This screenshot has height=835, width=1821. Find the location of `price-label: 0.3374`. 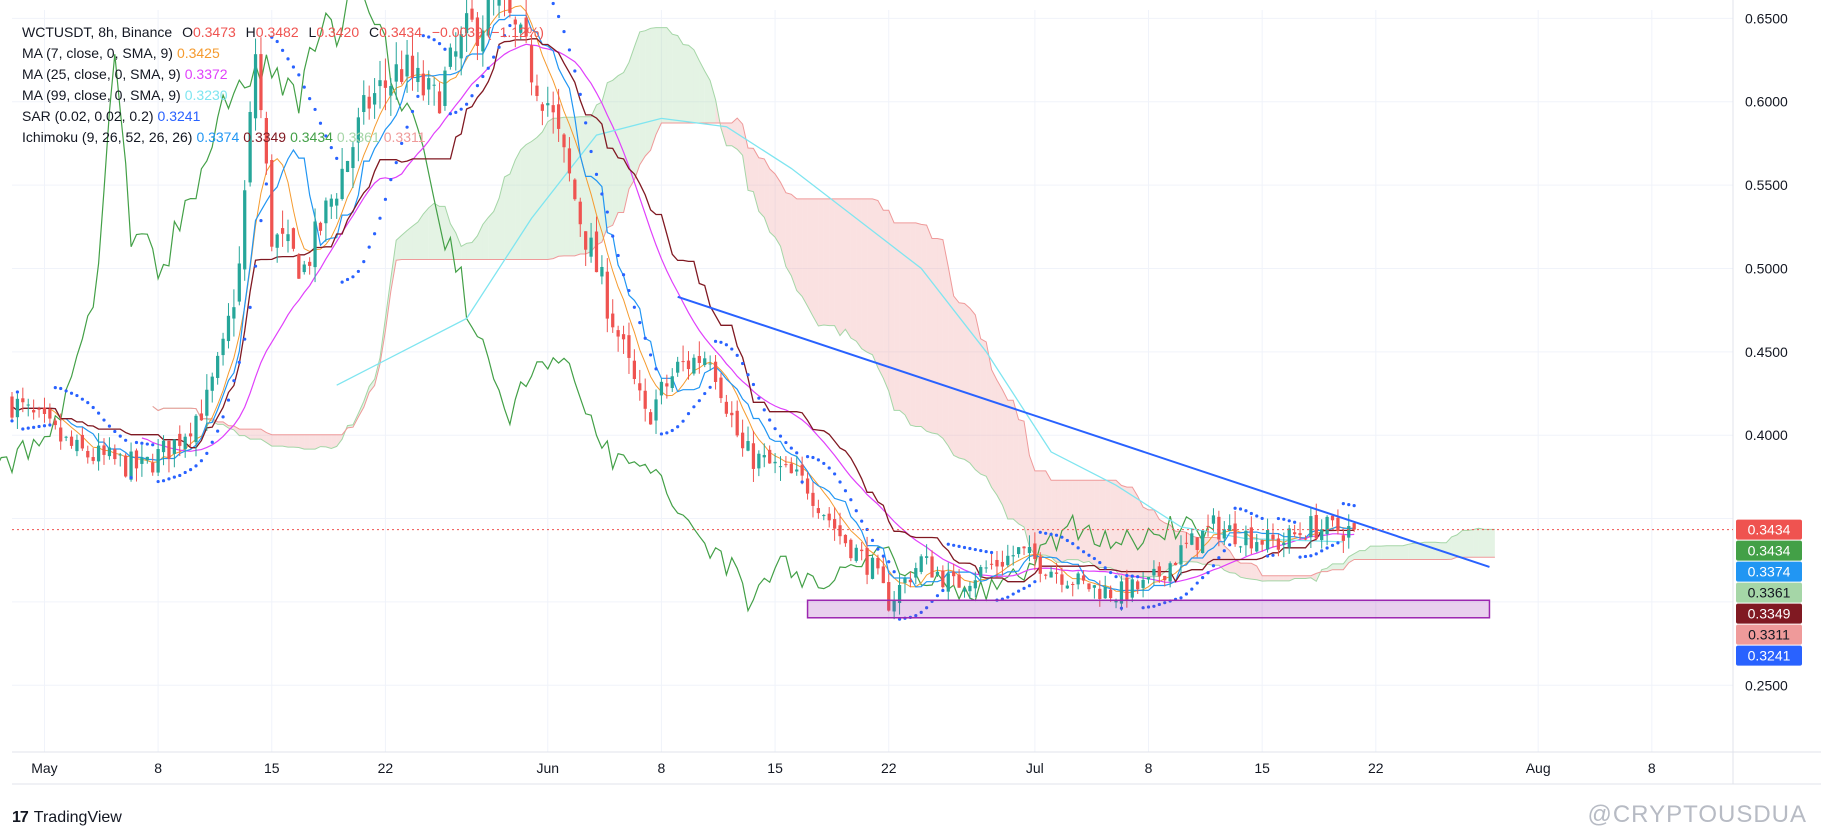

price-label: 0.3374 is located at coordinates (1769, 572).